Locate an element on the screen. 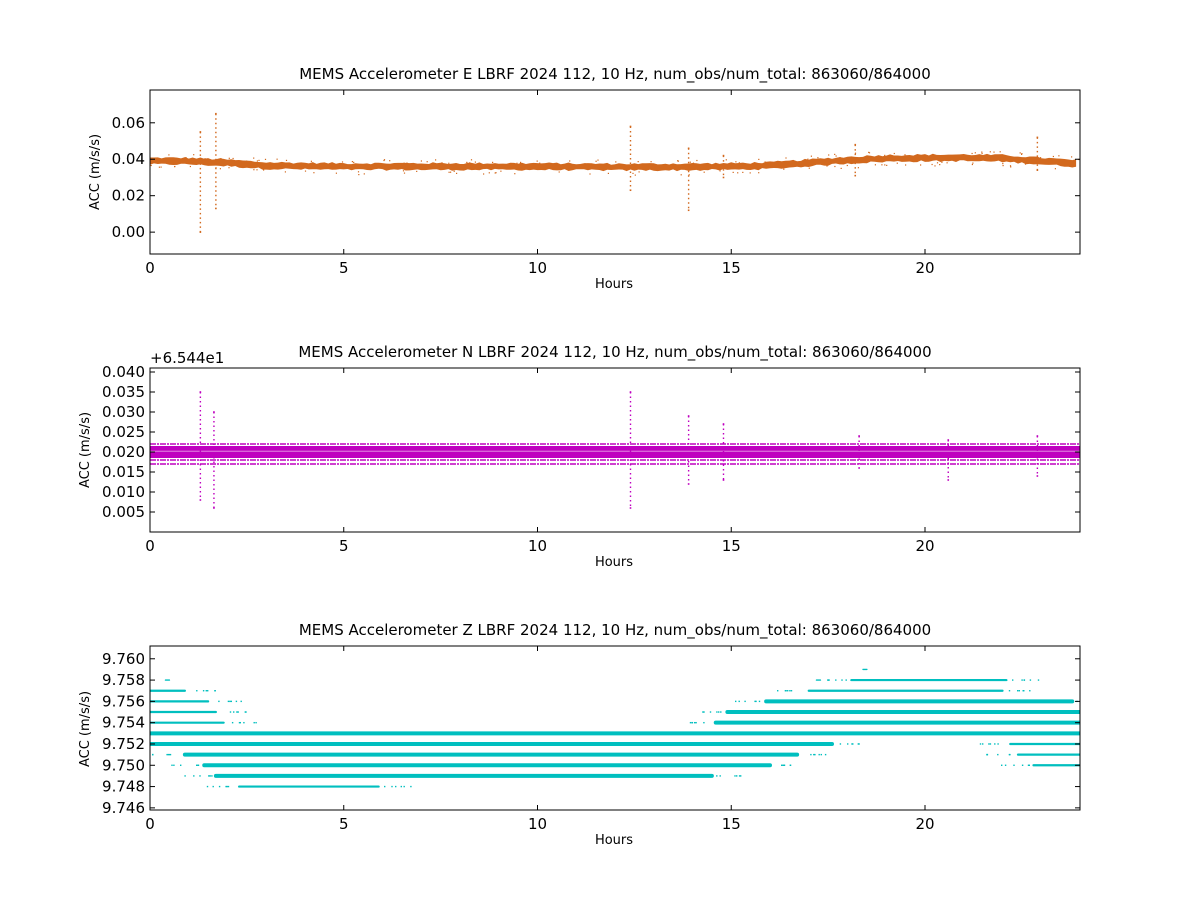 This screenshot has height=900, width=1200. y-tick-label: 0.04 is located at coordinates (128, 159).